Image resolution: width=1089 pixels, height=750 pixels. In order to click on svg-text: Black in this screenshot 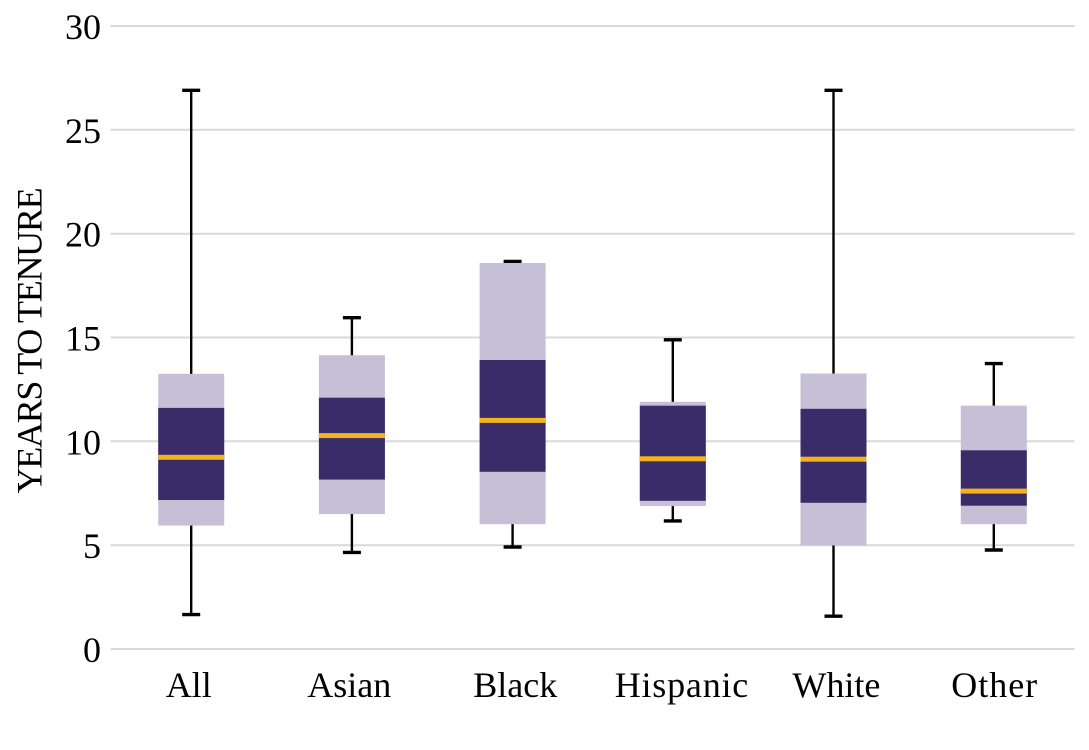, I will do `click(515, 685)`.